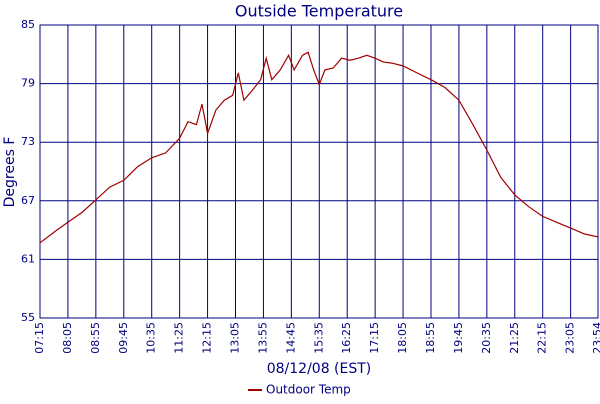  I want to click on x-tick-label: 14:45, so click(290, 338).